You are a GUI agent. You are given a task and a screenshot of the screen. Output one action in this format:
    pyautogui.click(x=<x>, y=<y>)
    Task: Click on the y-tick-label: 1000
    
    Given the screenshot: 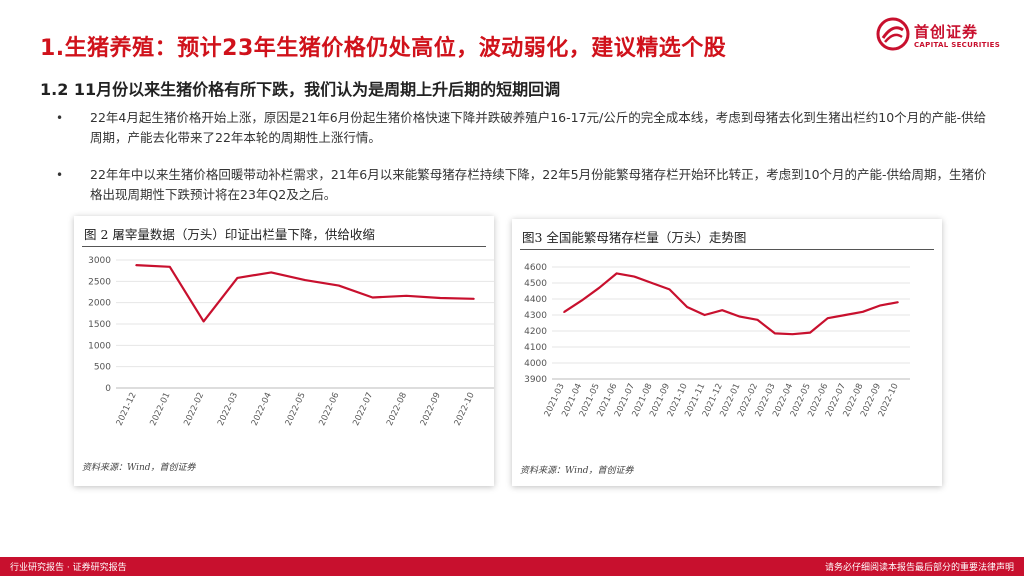 What is the action you would take?
    pyautogui.click(x=99, y=346)
    